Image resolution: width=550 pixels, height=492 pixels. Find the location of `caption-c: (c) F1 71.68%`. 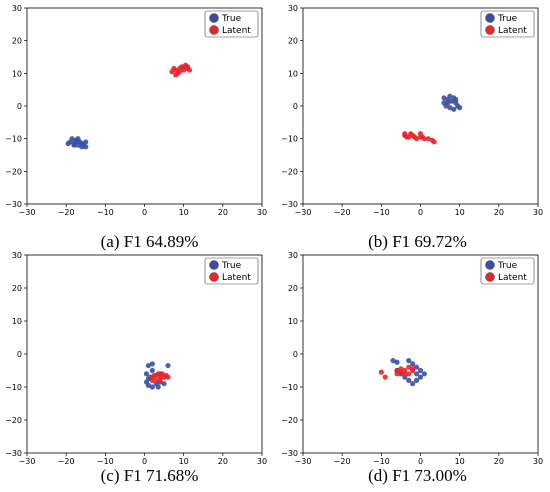

caption-c: (c) F1 71.68% is located at coordinates (149, 475).